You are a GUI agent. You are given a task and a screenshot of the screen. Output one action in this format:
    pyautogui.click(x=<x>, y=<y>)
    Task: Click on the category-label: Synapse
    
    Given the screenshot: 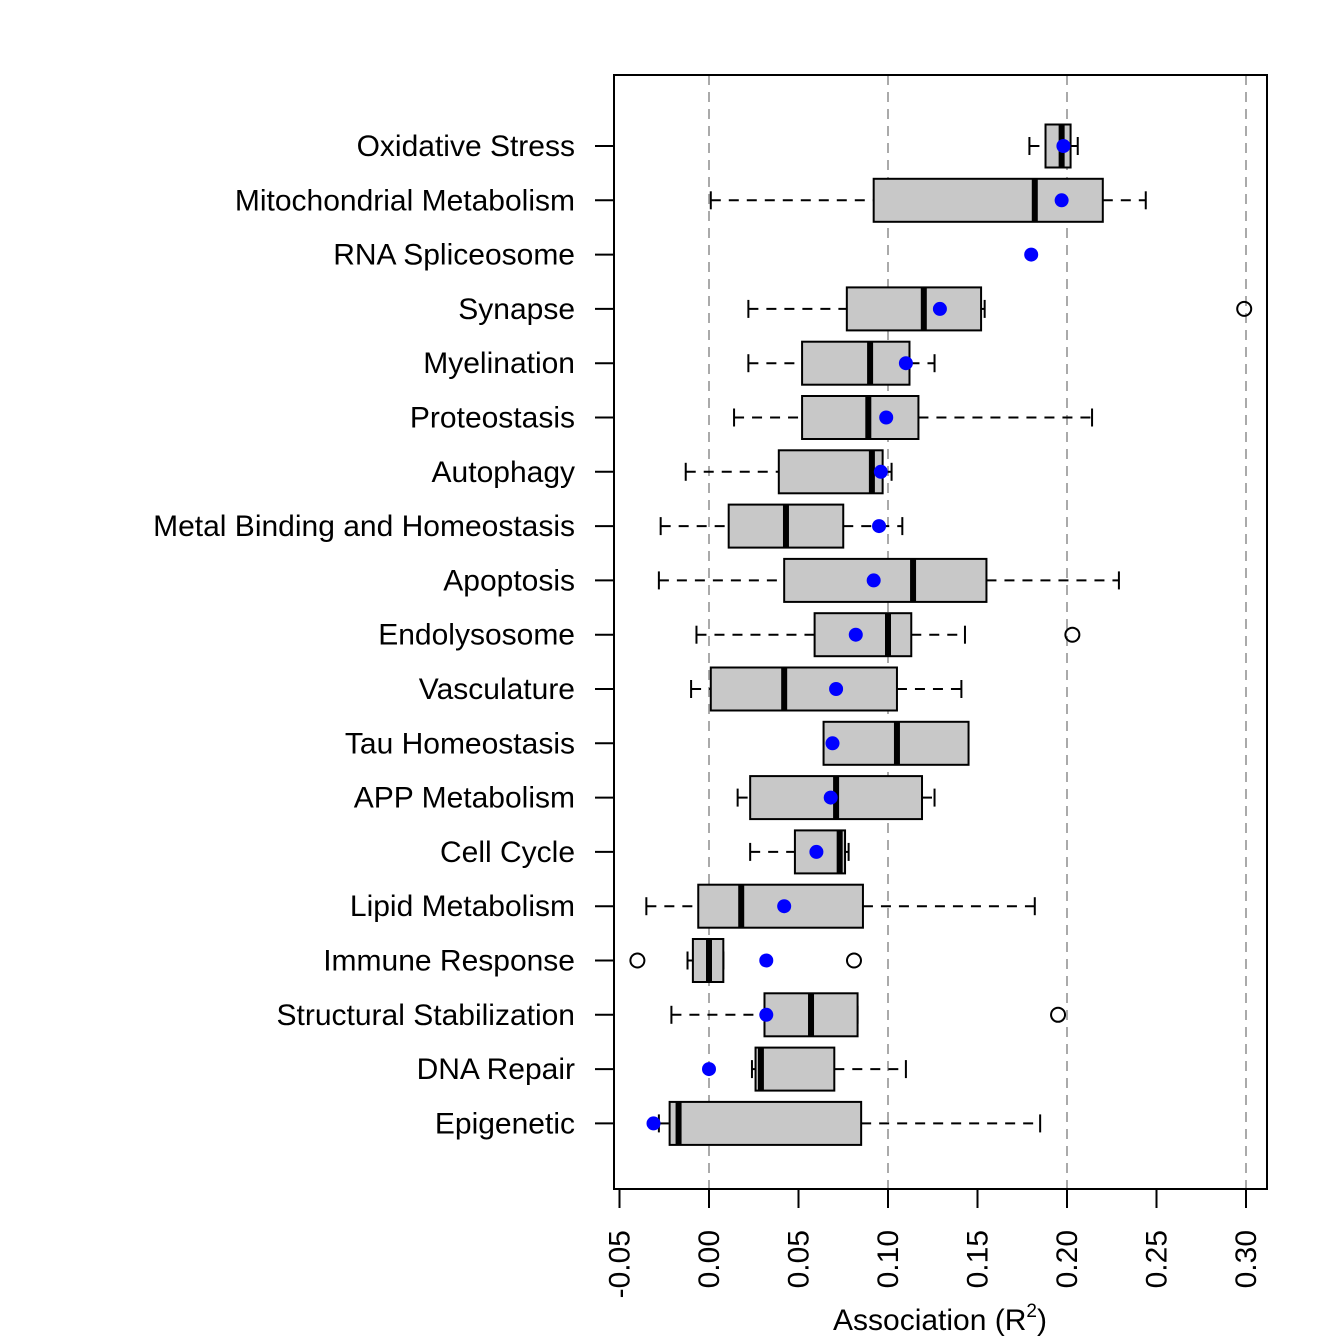 What is the action you would take?
    pyautogui.click(x=516, y=309)
    